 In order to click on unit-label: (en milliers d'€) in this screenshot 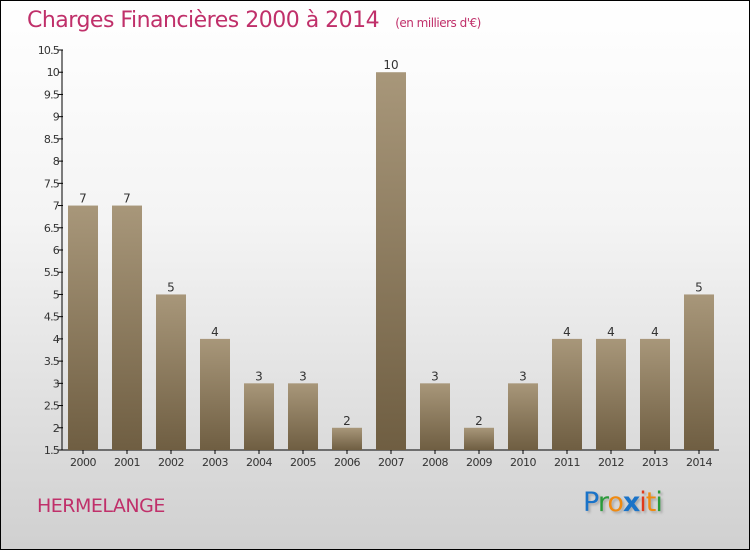, I will do `click(438, 23)`.